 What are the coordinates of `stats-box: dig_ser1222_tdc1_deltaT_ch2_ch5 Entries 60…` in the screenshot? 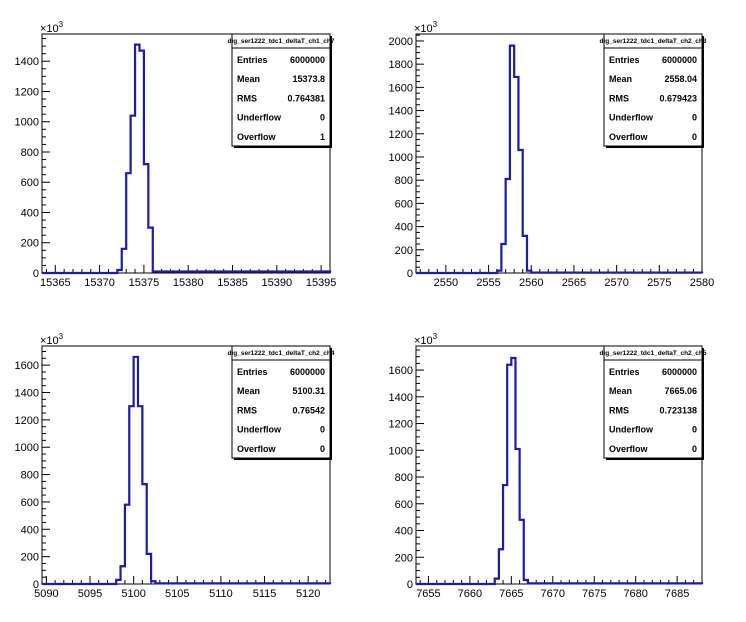 It's located at (653, 402).